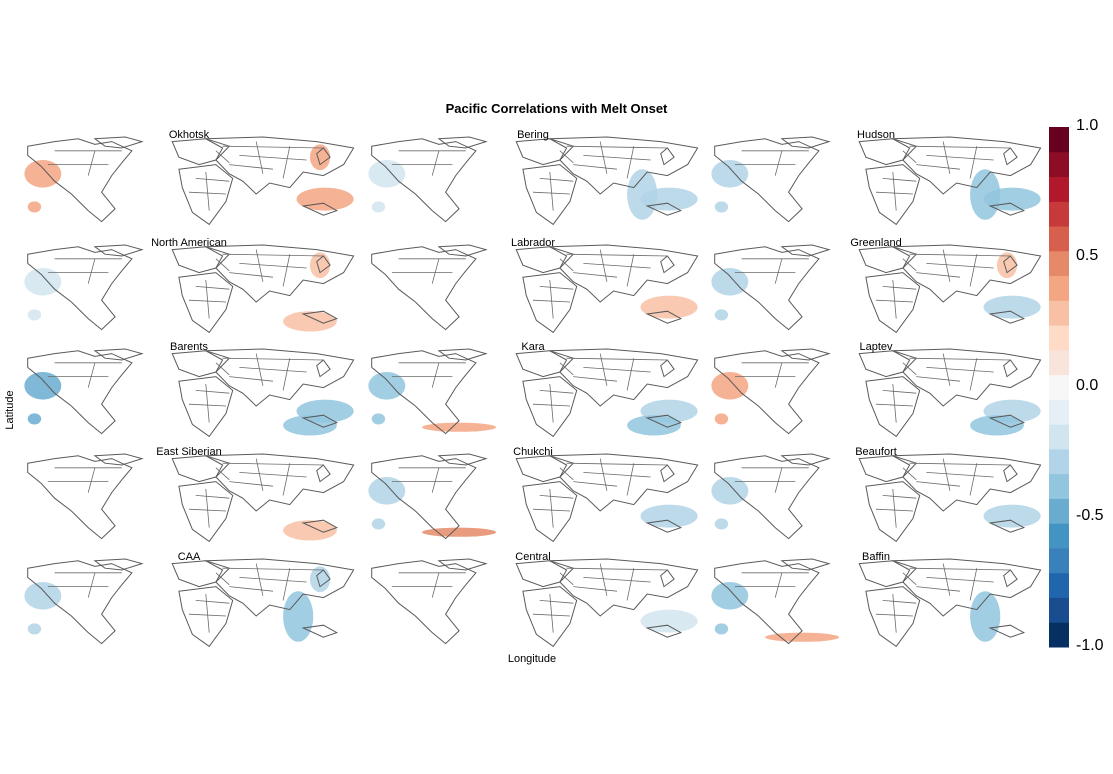  I want to click on panel-greenland: Greenland, so click(876, 287).